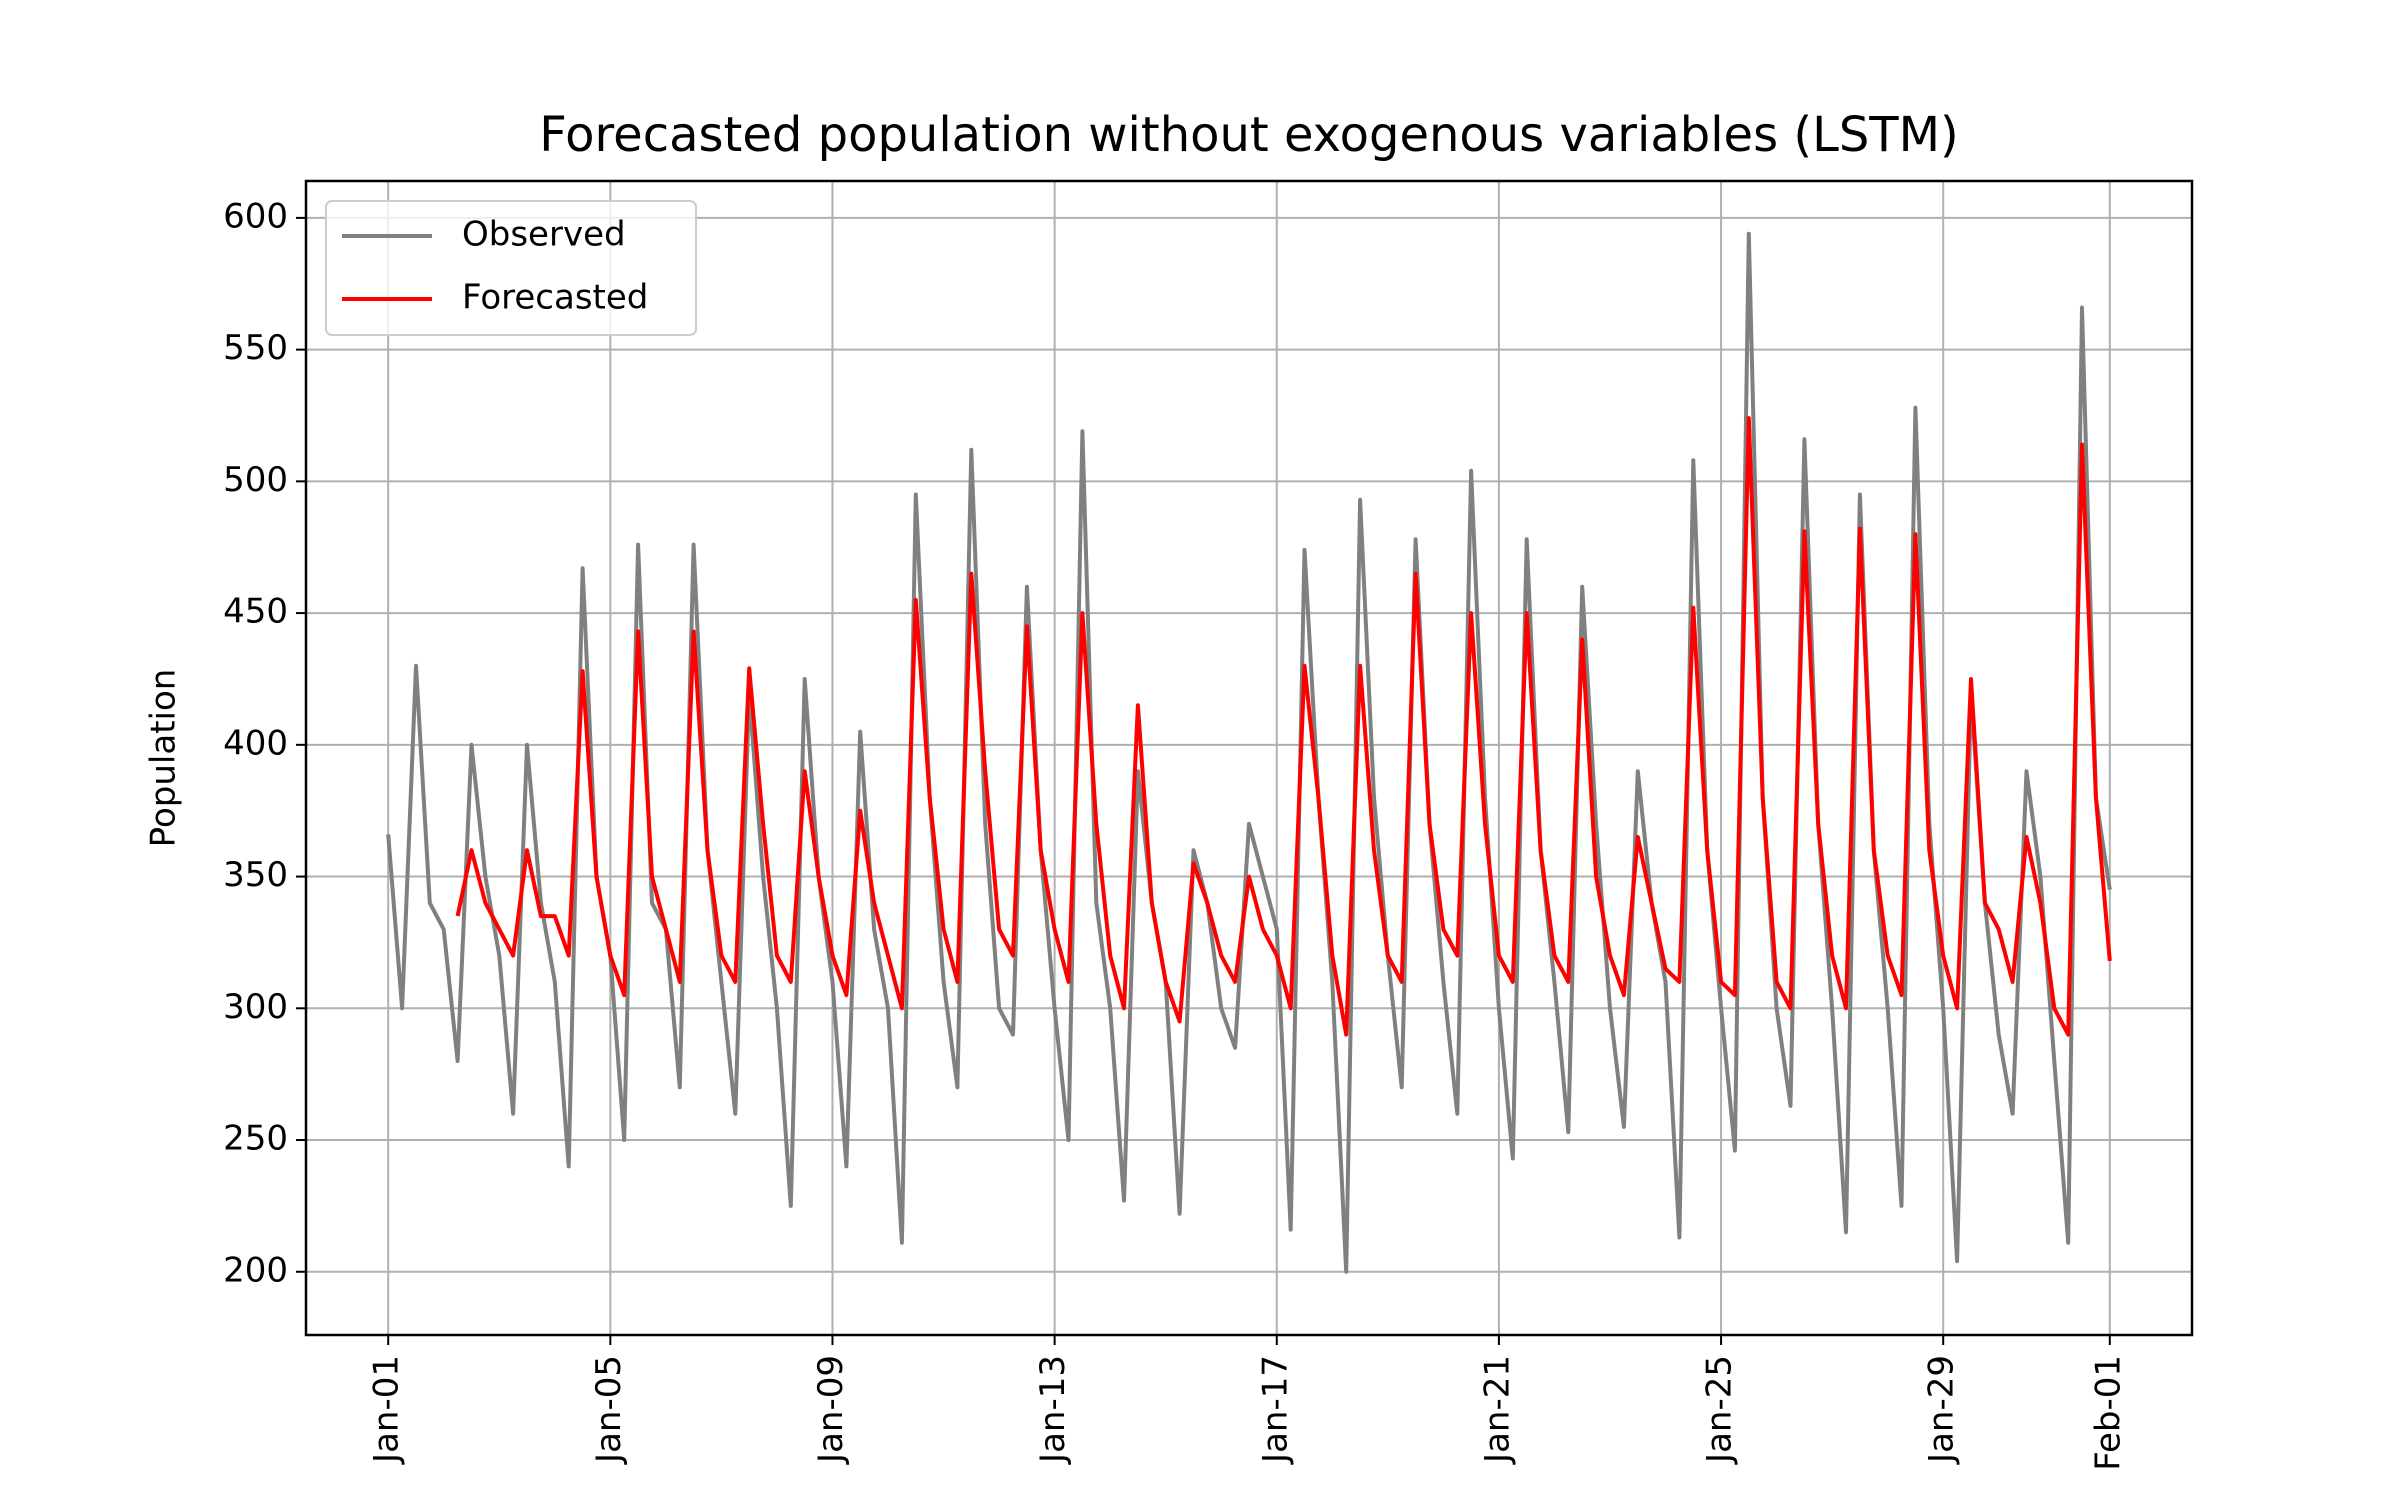 The image size is (2400, 1500). What do you see at coordinates (544, 235) in the screenshot?
I see `legend-label: Observed` at bounding box center [544, 235].